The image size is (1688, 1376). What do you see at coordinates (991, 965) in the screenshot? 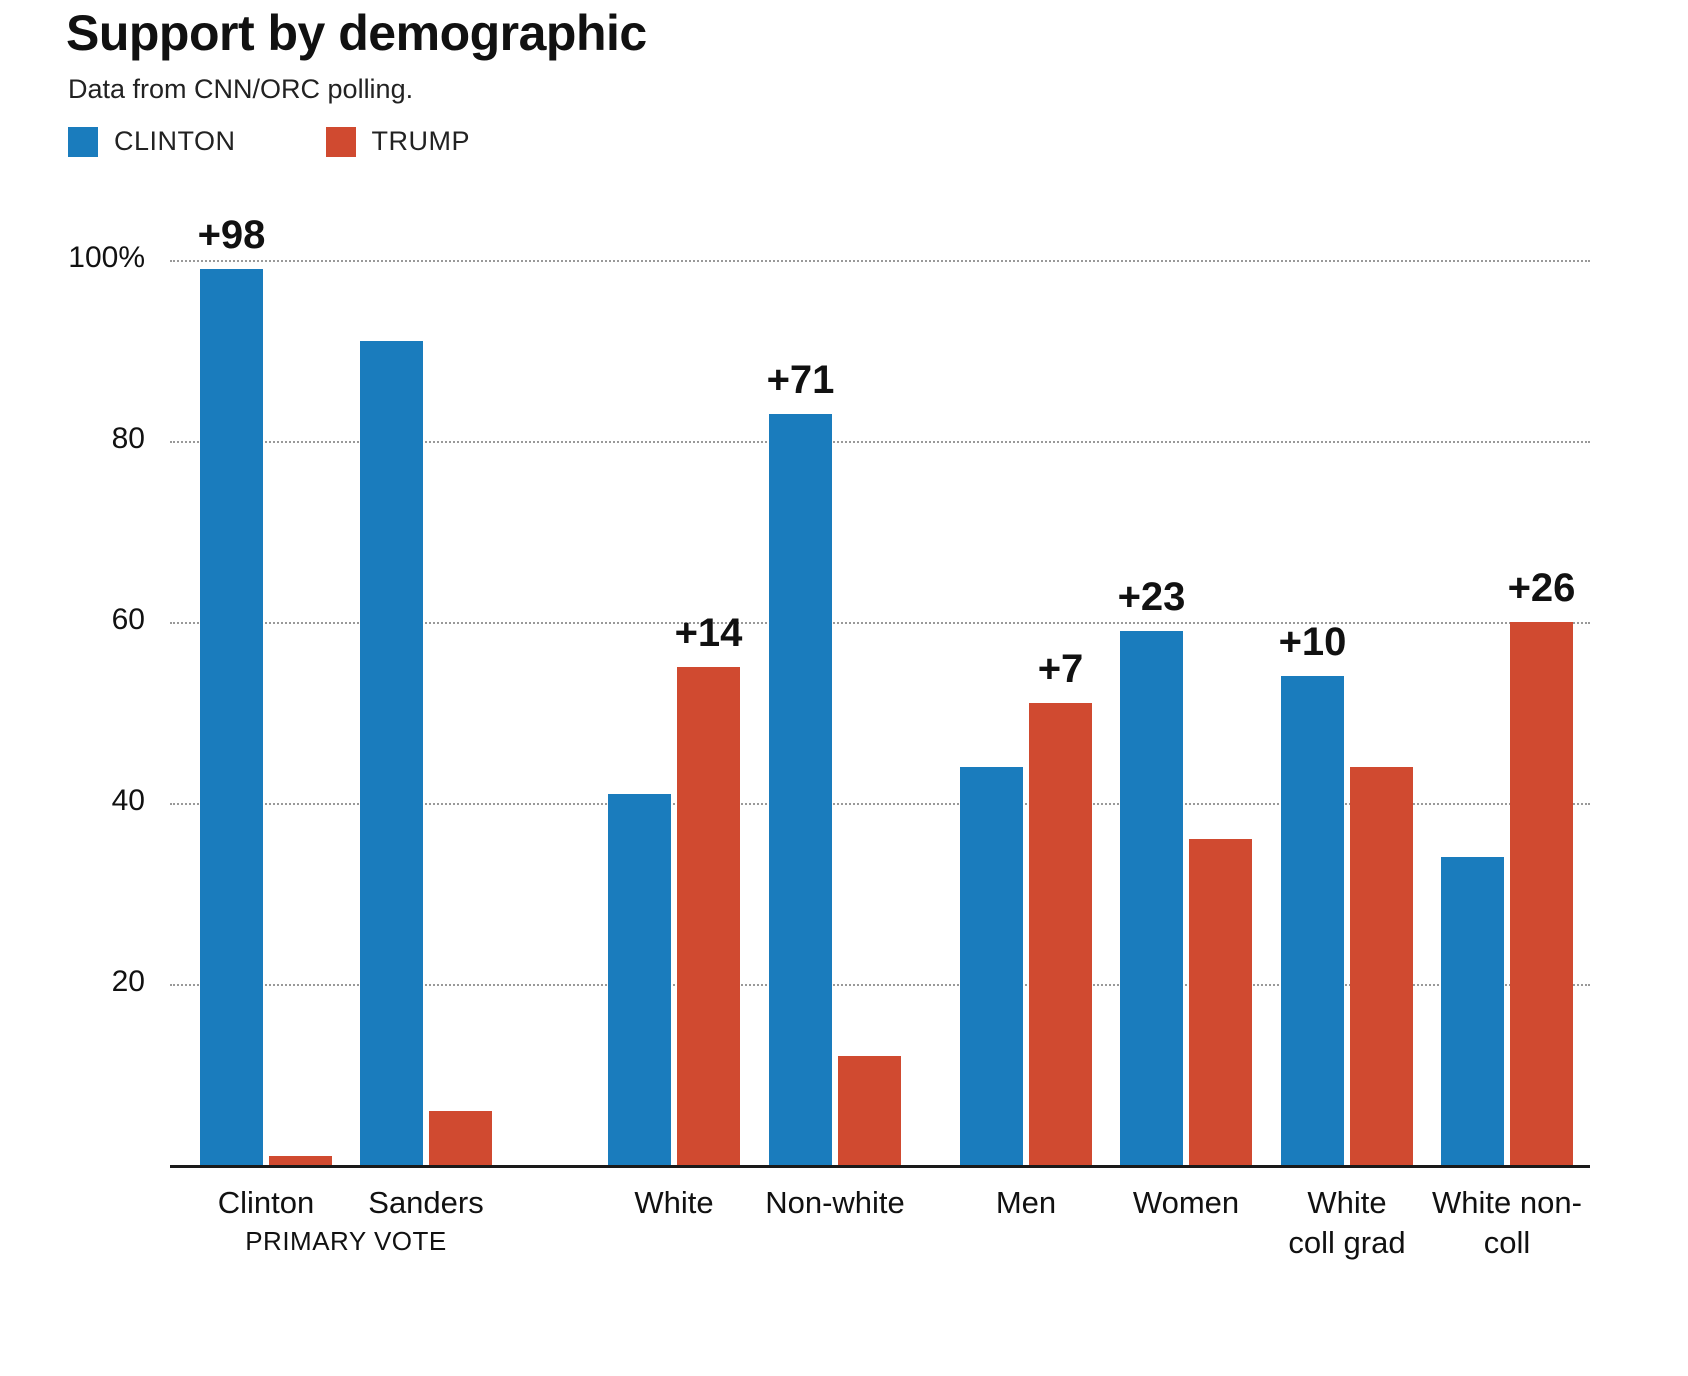
I see `bar-clinton-men` at bounding box center [991, 965].